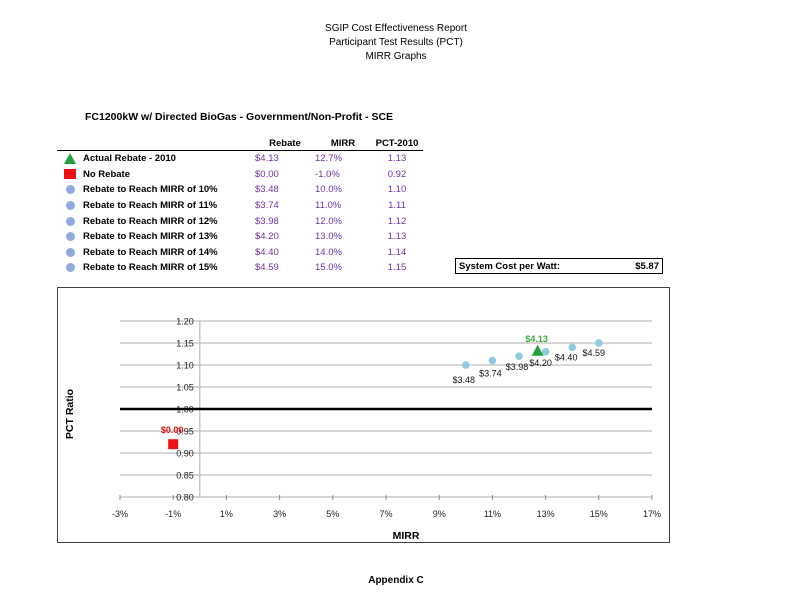  What do you see at coordinates (397, 190) in the screenshot?
I see `row-pct: 1.10` at bounding box center [397, 190].